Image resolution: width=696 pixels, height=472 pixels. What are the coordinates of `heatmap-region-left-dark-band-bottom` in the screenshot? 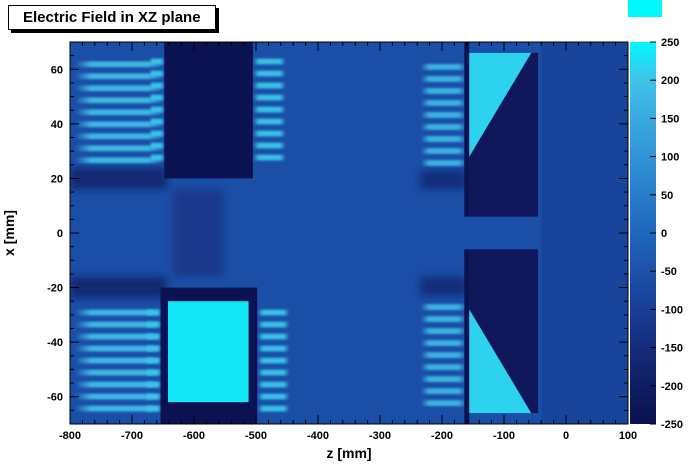 It's located at (118, 287).